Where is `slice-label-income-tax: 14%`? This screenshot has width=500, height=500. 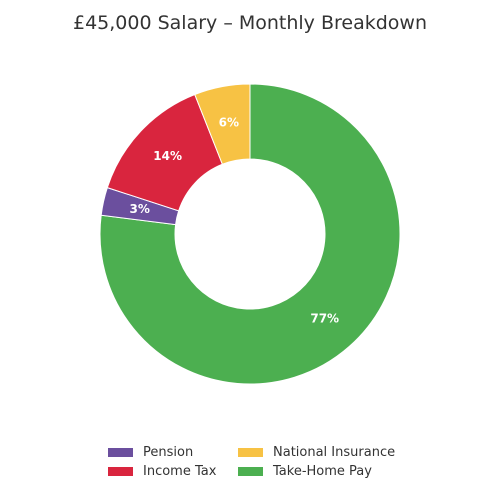
slice-label-income-tax: 14% is located at coordinates (167, 156).